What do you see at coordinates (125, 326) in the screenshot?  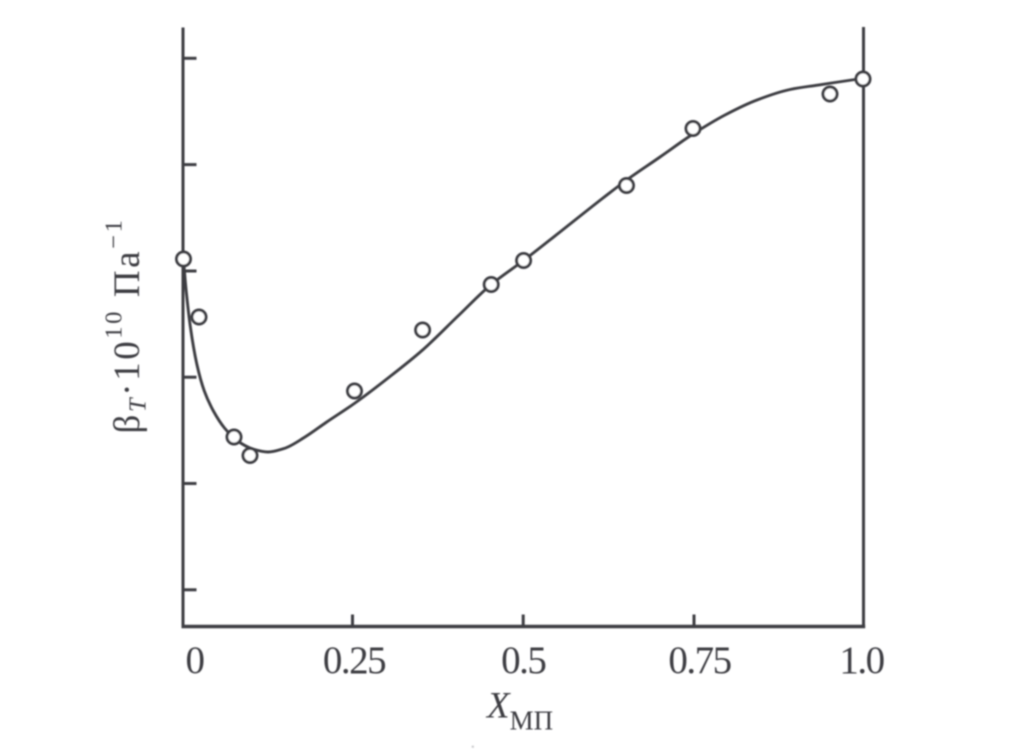 I see `svg-text: βT·1010 Па−1` at bounding box center [125, 326].